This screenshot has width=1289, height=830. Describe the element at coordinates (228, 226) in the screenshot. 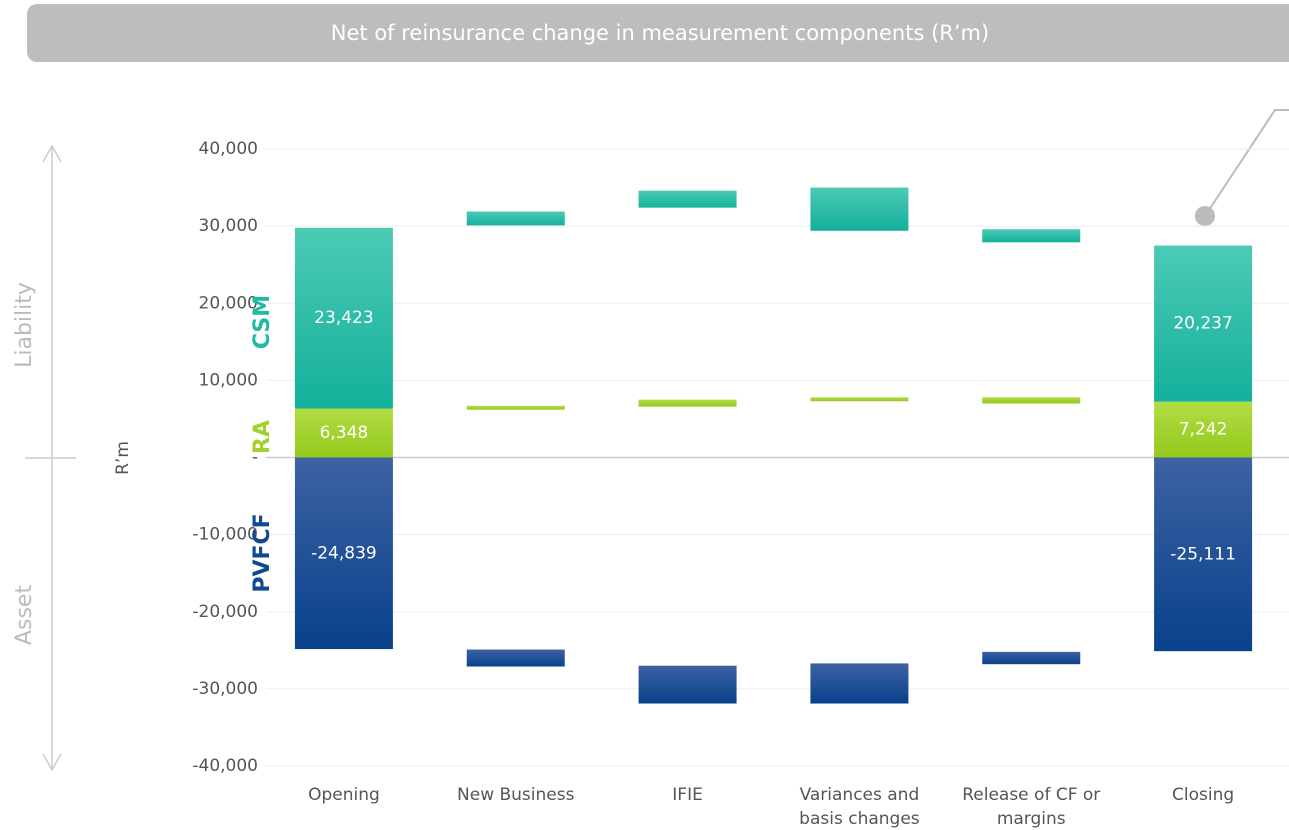

I see `y-tick-label: 30,000` at that location.